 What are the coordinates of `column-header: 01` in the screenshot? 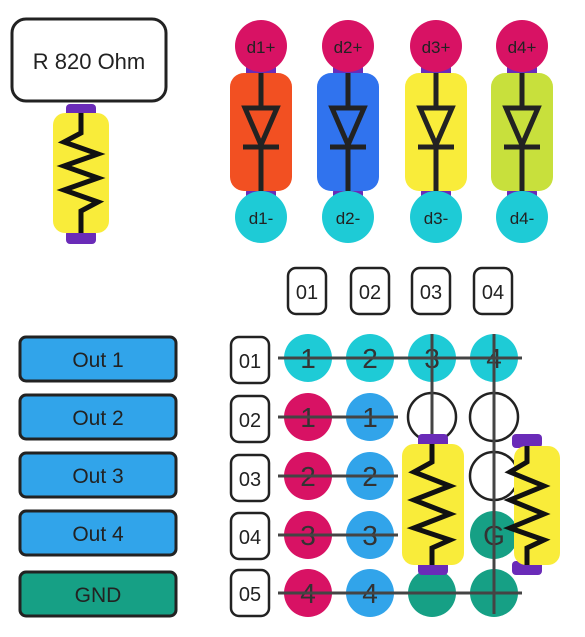 It's located at (307, 293).